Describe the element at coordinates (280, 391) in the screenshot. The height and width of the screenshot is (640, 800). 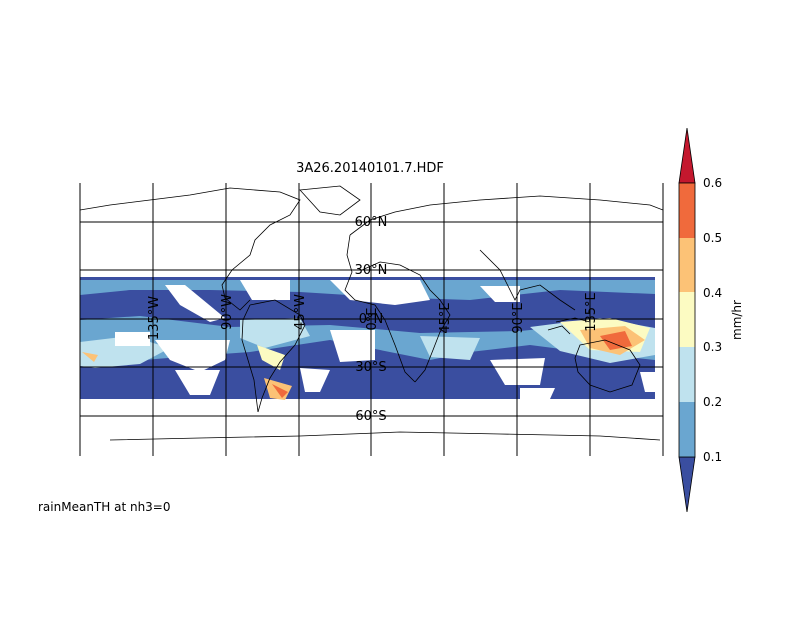
I see `rain-field-peak-south-america` at that location.